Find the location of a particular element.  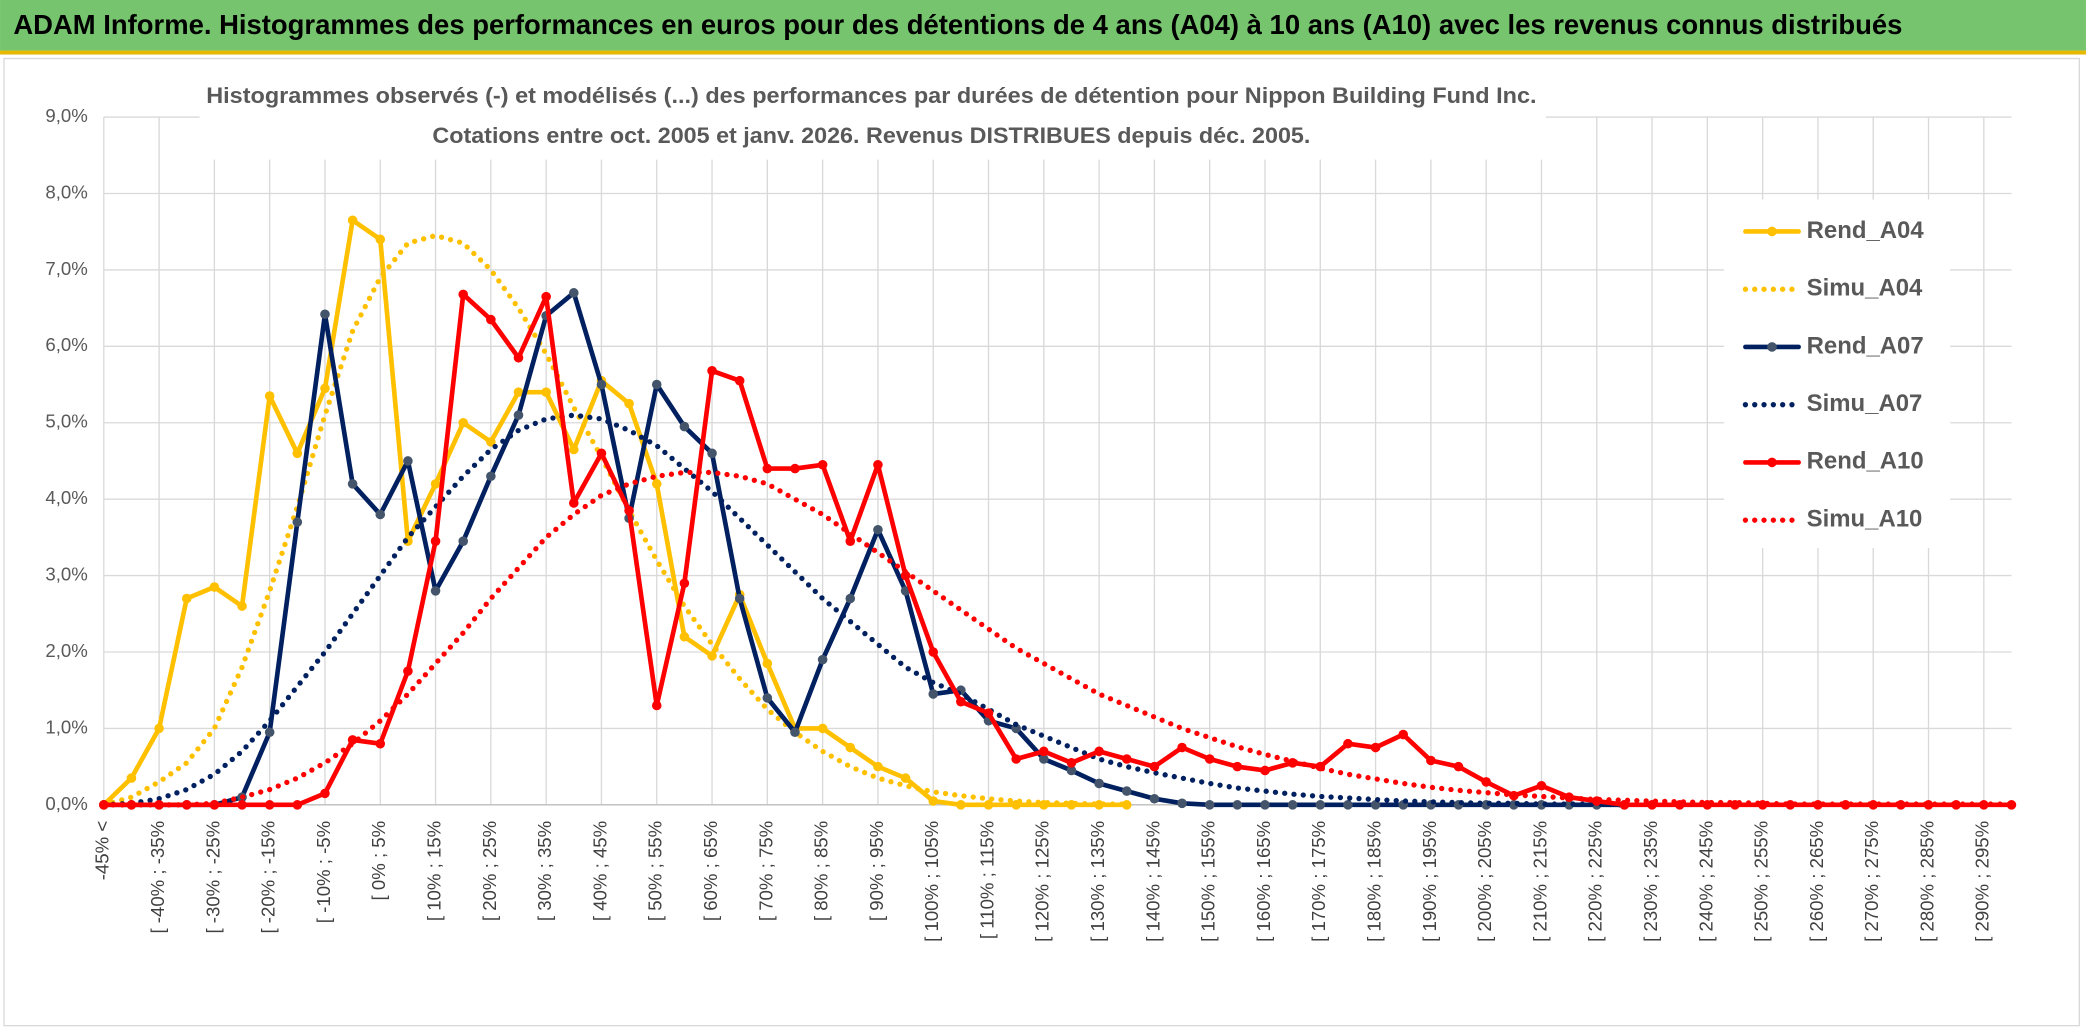

legend-label: Rend_A07 is located at coordinates (1865, 345).